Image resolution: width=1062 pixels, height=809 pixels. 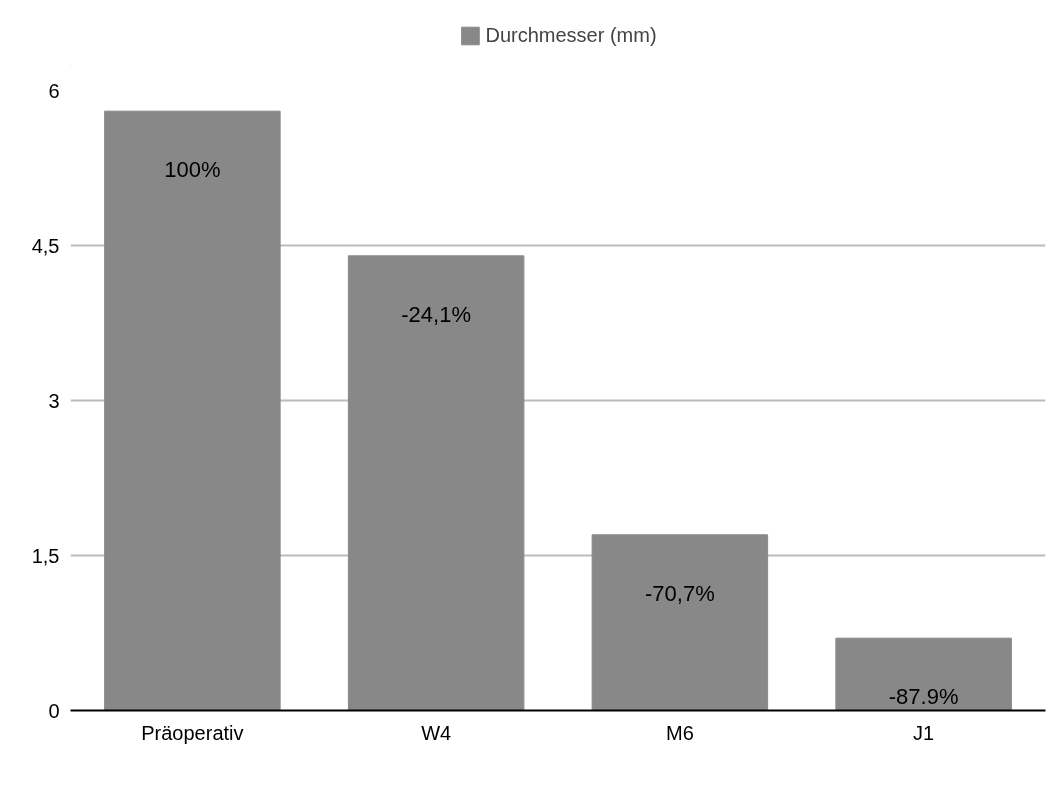 I want to click on annotation: -24,1%, so click(x=436, y=314).